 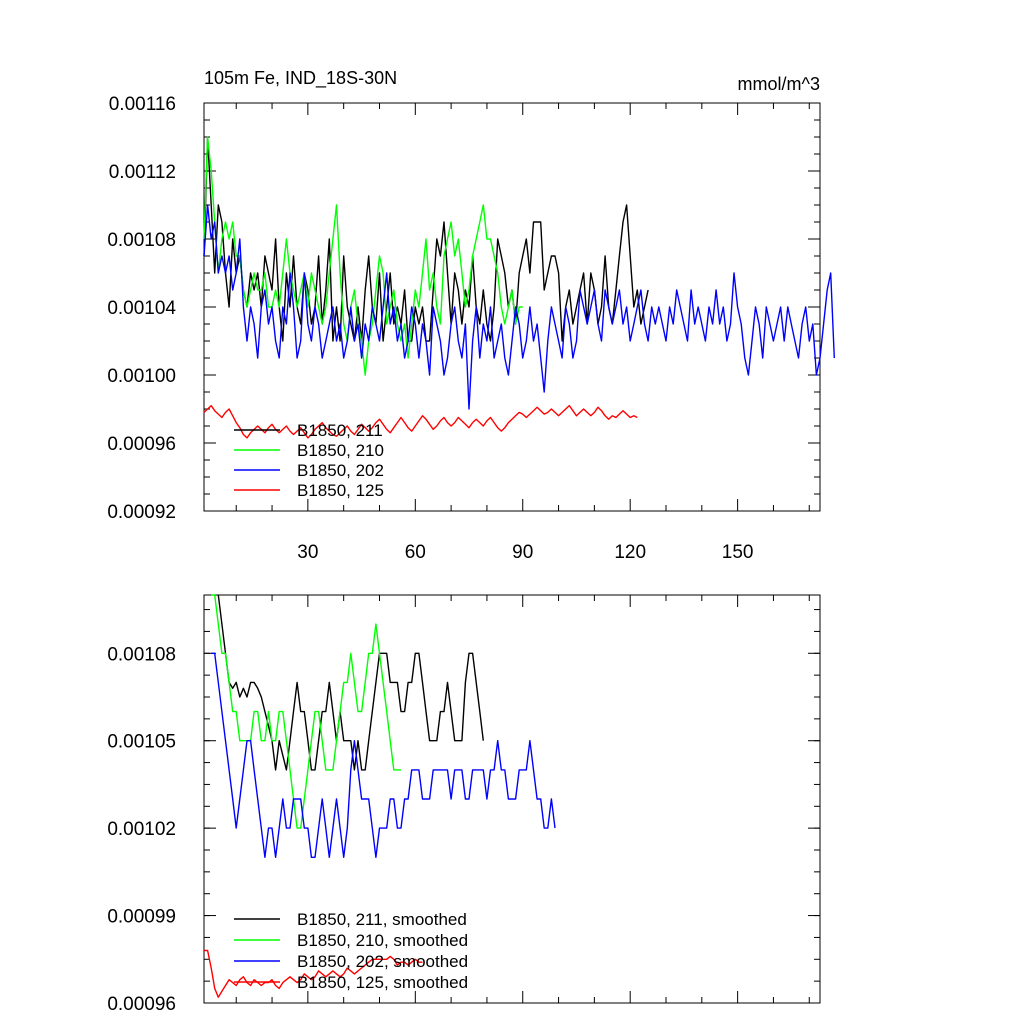 I want to click on panel2-ytick-label: 0.00108, so click(x=141, y=654).